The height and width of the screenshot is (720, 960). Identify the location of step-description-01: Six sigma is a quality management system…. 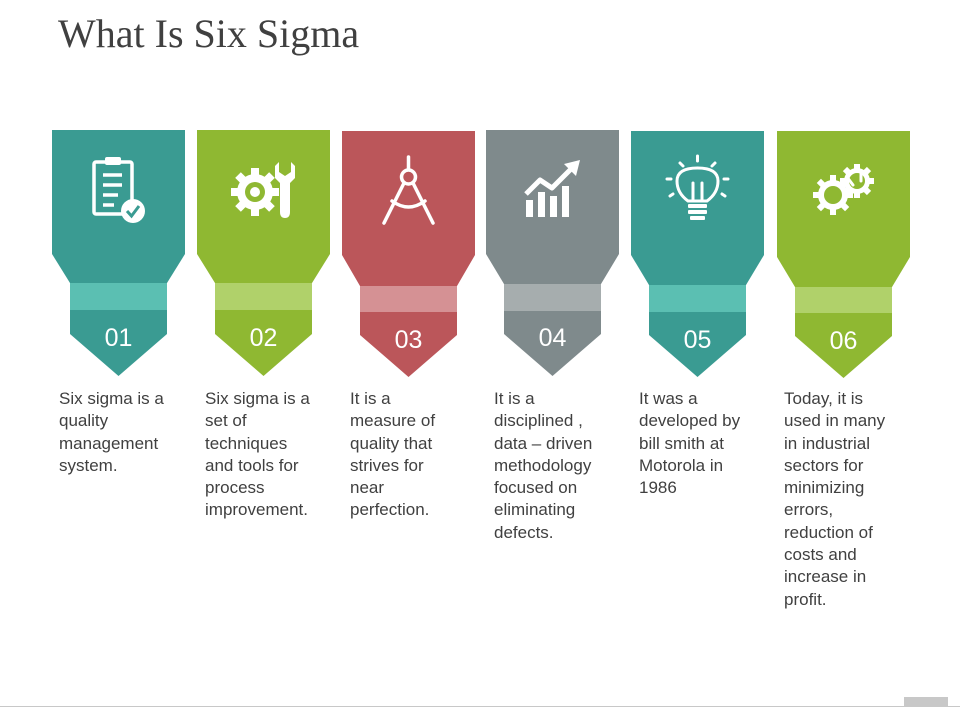
(111, 432).